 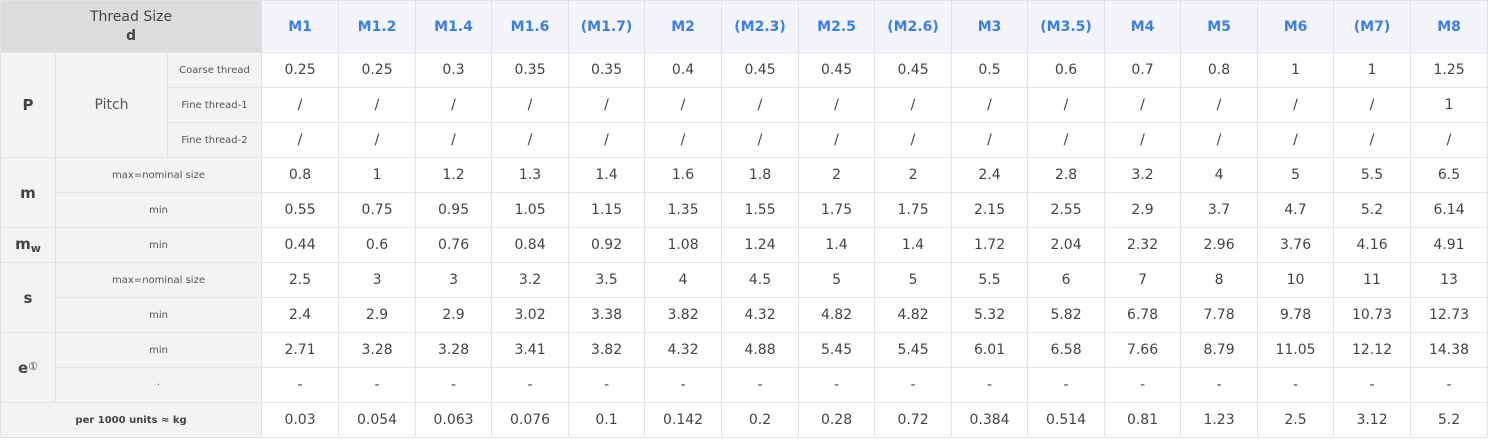 What do you see at coordinates (1143, 26) in the screenshot?
I see `size-header: M4` at bounding box center [1143, 26].